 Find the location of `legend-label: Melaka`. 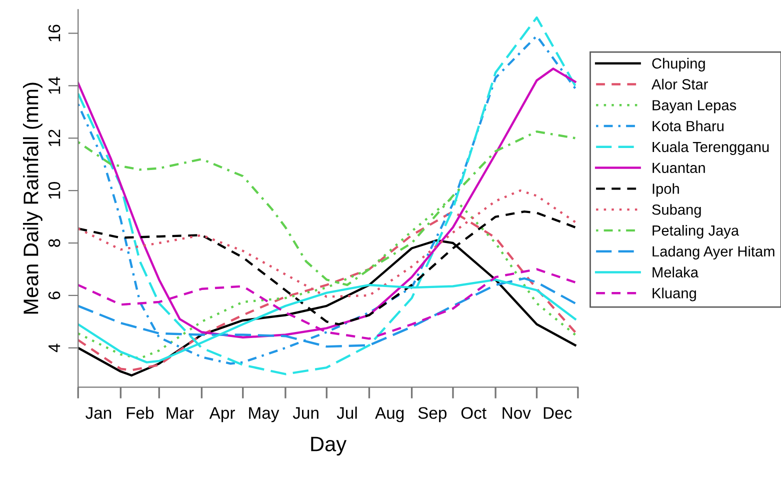

legend-label: Melaka is located at coordinates (675, 272).